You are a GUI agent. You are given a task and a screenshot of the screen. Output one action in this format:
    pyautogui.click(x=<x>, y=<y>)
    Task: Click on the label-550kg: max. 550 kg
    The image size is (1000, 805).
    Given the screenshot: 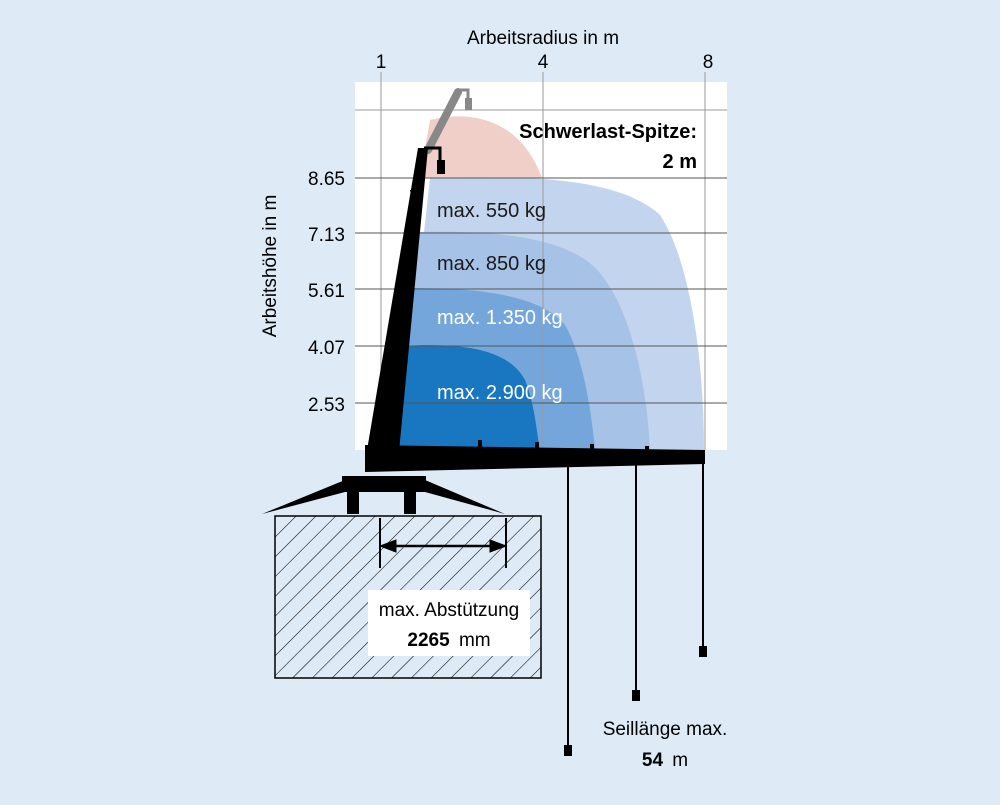 What is the action you would take?
    pyautogui.click(x=491, y=211)
    